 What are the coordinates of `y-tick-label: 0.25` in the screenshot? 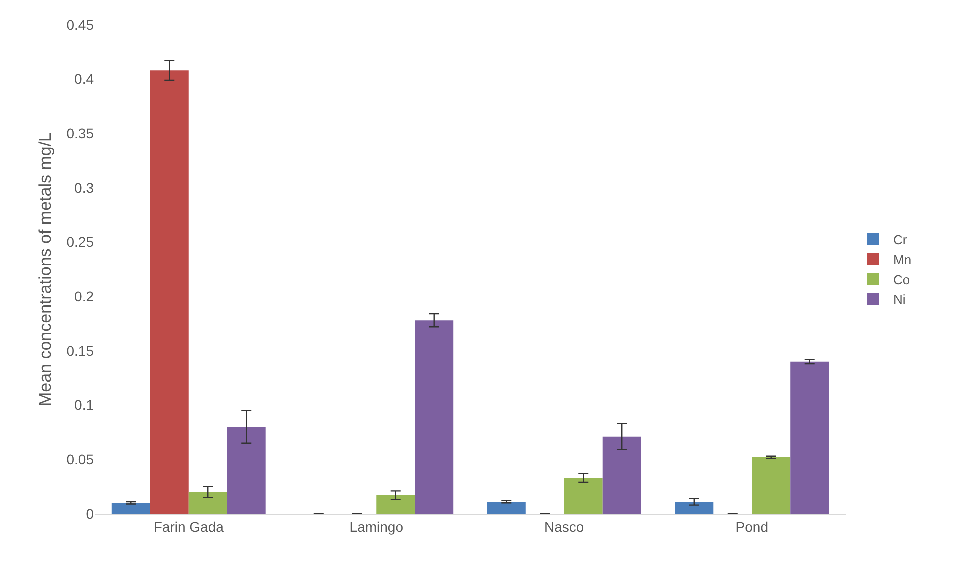 It's located at (80, 242).